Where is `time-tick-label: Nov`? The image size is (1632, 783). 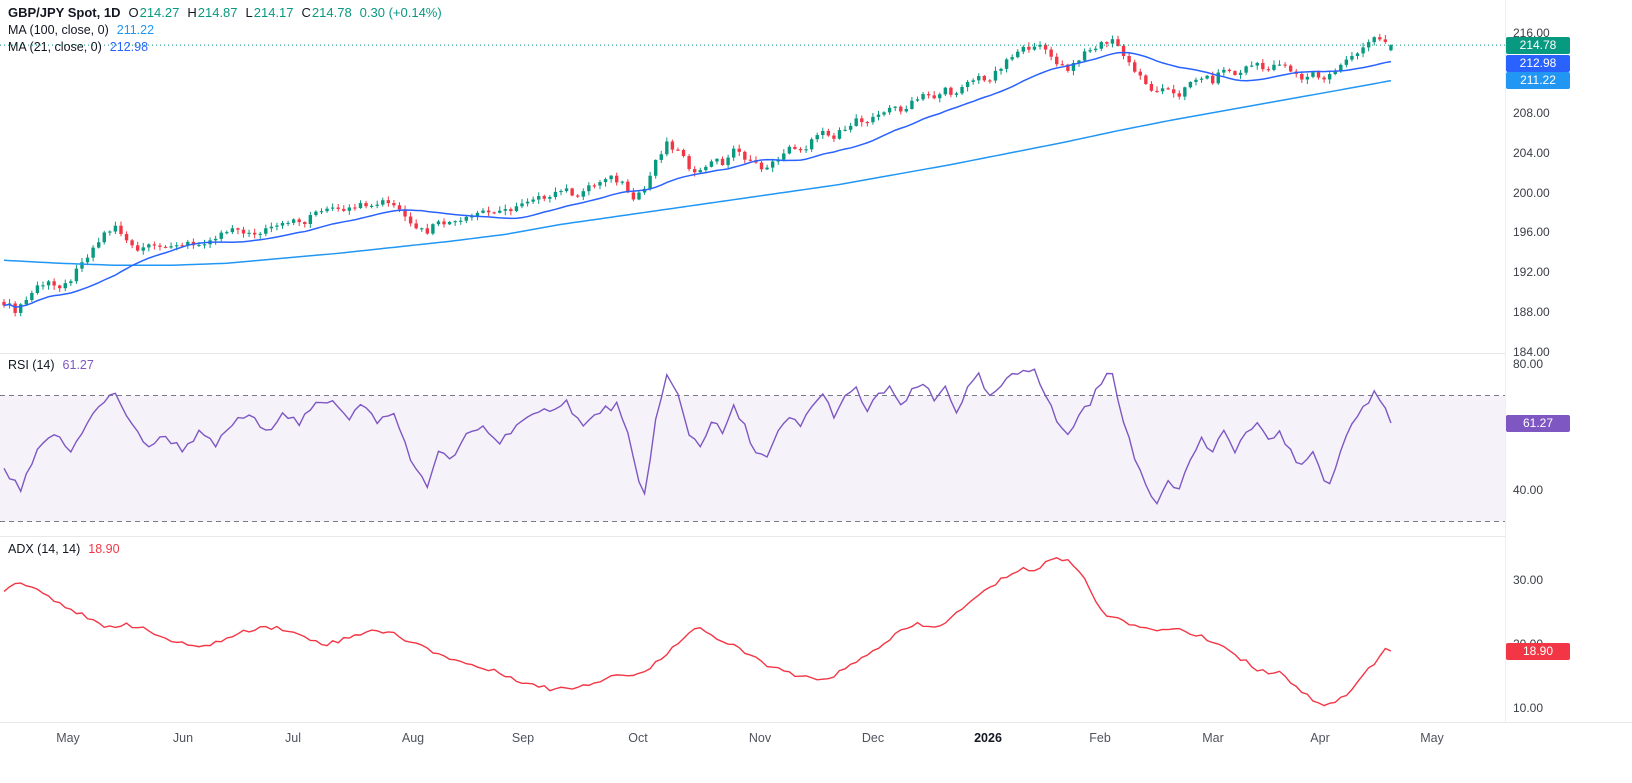 time-tick-label: Nov is located at coordinates (760, 738).